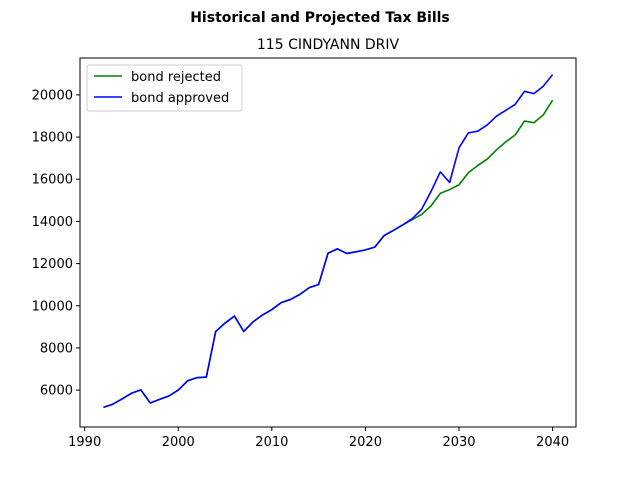  Describe the element at coordinates (552, 442) in the screenshot. I see `x-tick-label: 2040` at that location.